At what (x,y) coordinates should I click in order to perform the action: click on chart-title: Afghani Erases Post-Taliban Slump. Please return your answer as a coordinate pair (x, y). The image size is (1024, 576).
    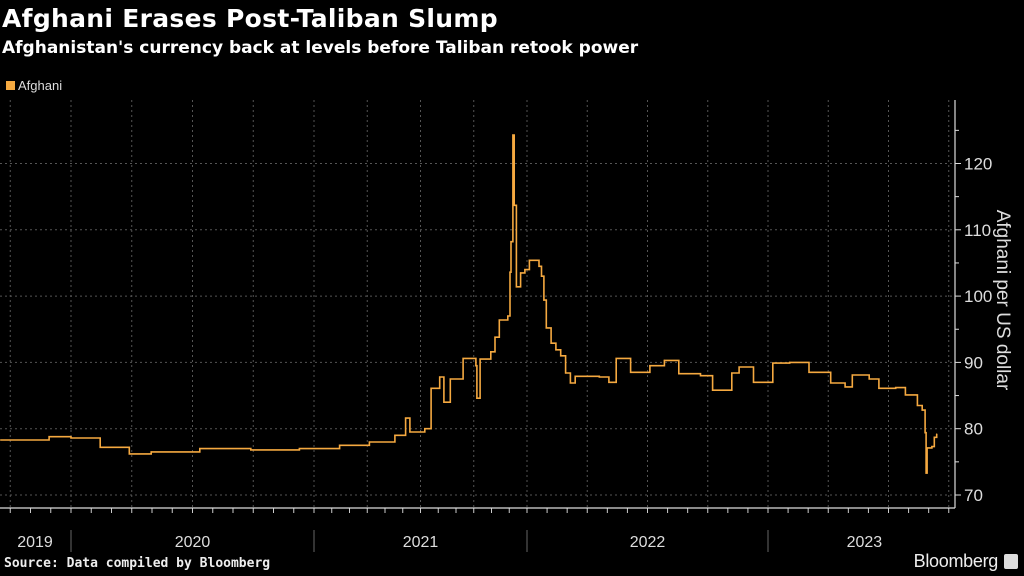
    Looking at the image, I should click on (250, 18).